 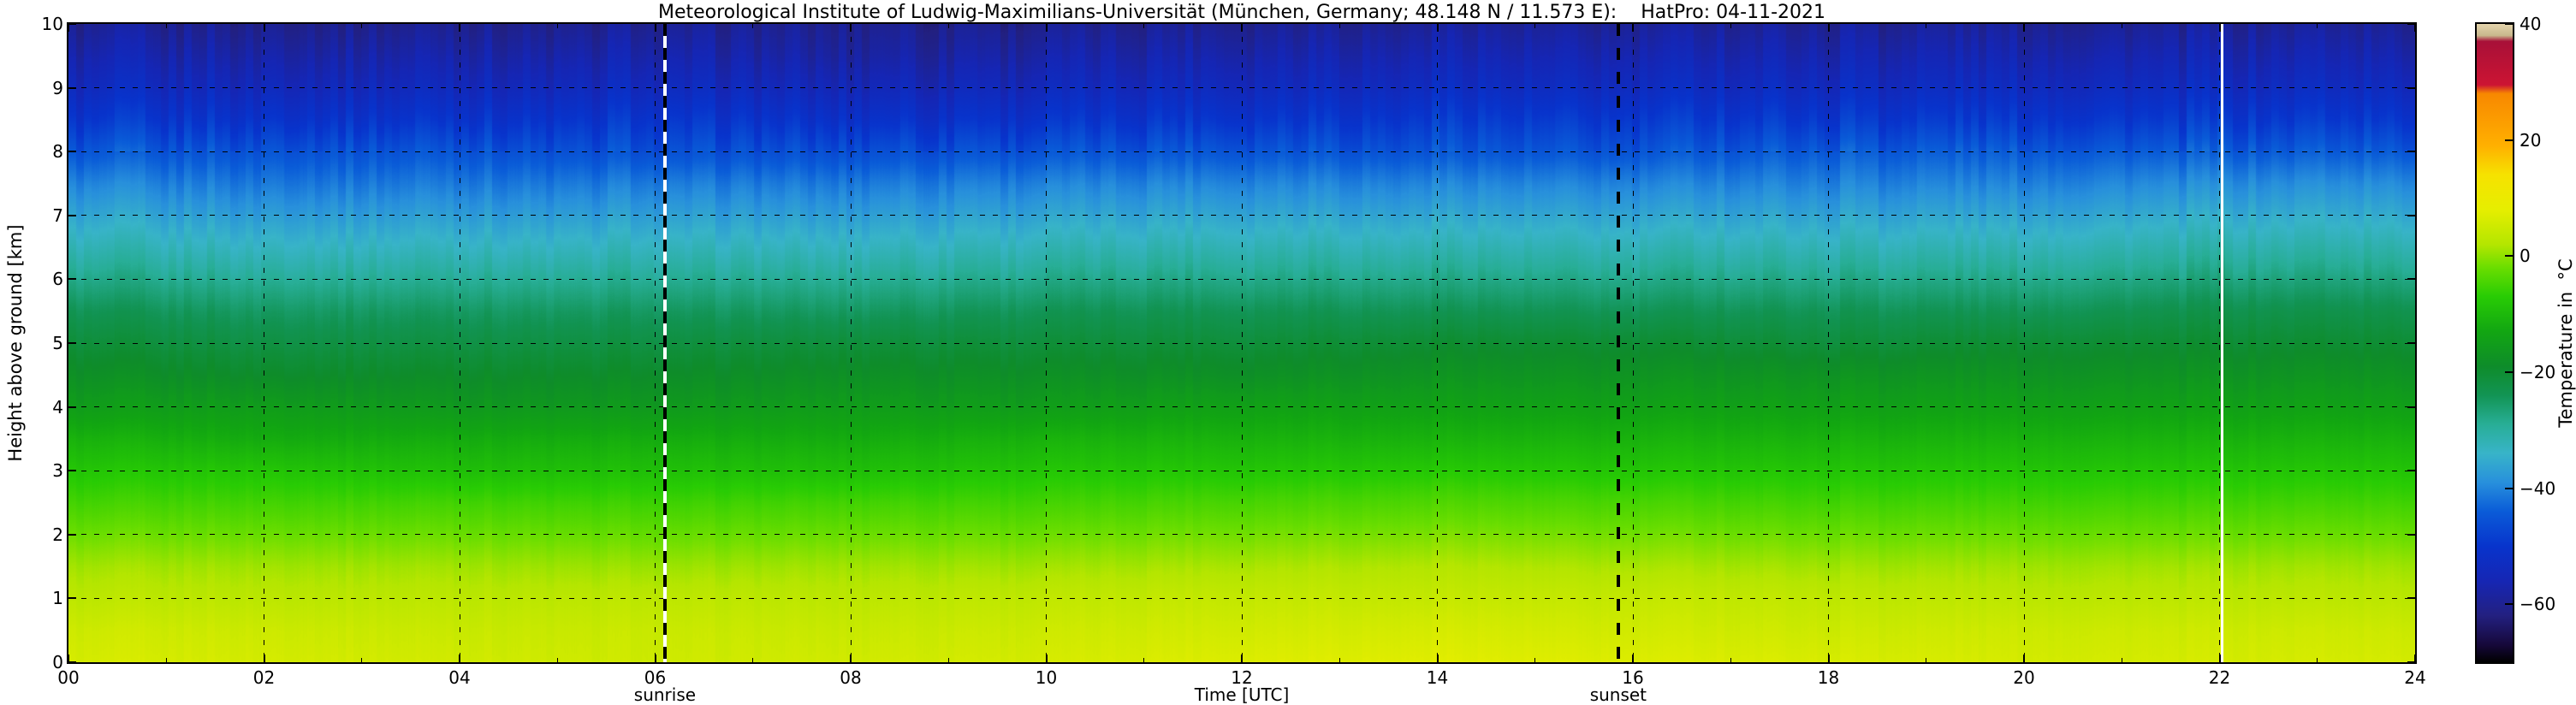 I want to click on x-tick-label: 00, so click(x=68, y=677).